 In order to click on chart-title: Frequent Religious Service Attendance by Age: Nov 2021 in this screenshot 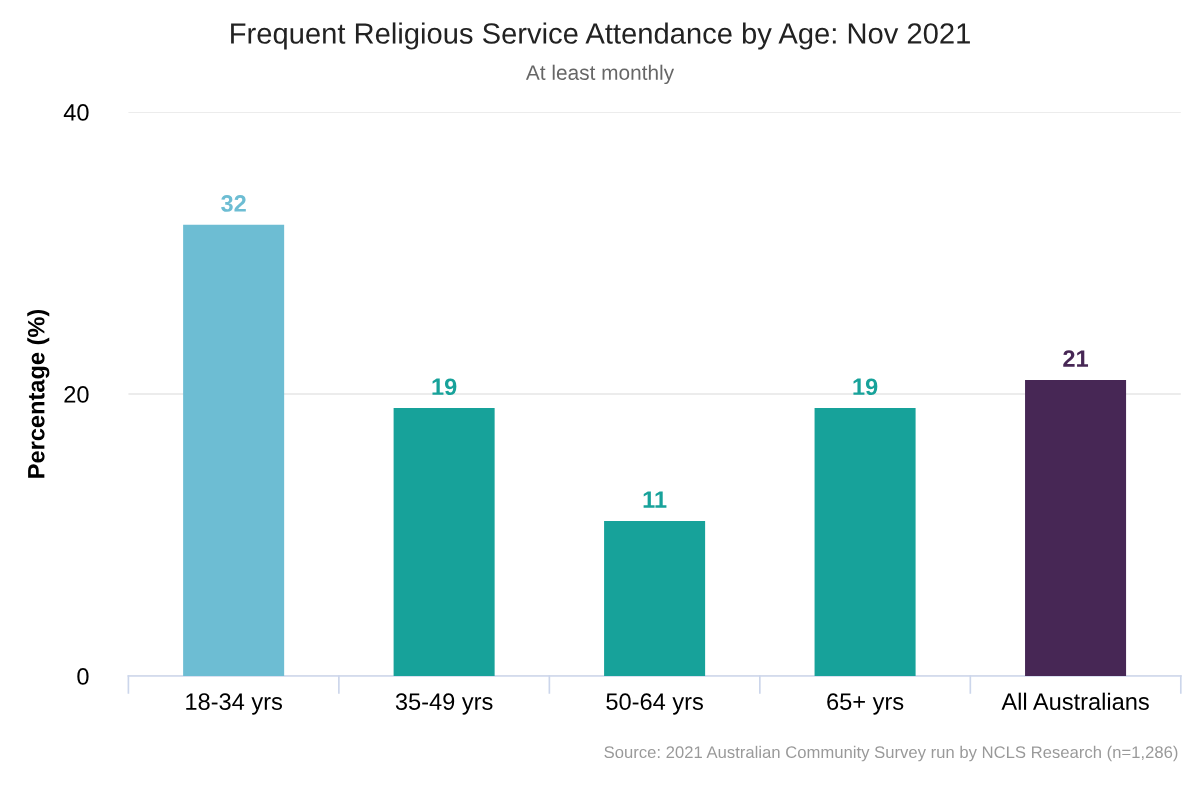, I will do `click(600, 36)`.